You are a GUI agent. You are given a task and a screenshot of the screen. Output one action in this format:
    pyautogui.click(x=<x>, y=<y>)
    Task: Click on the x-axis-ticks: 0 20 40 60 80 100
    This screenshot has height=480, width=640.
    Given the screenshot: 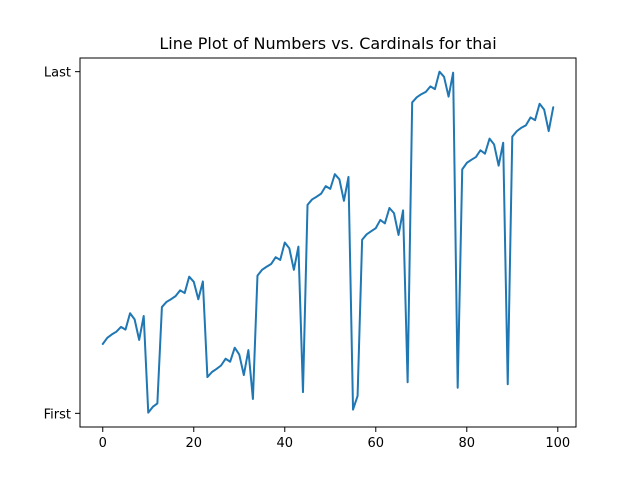 What is the action you would take?
    pyautogui.click(x=334, y=439)
    